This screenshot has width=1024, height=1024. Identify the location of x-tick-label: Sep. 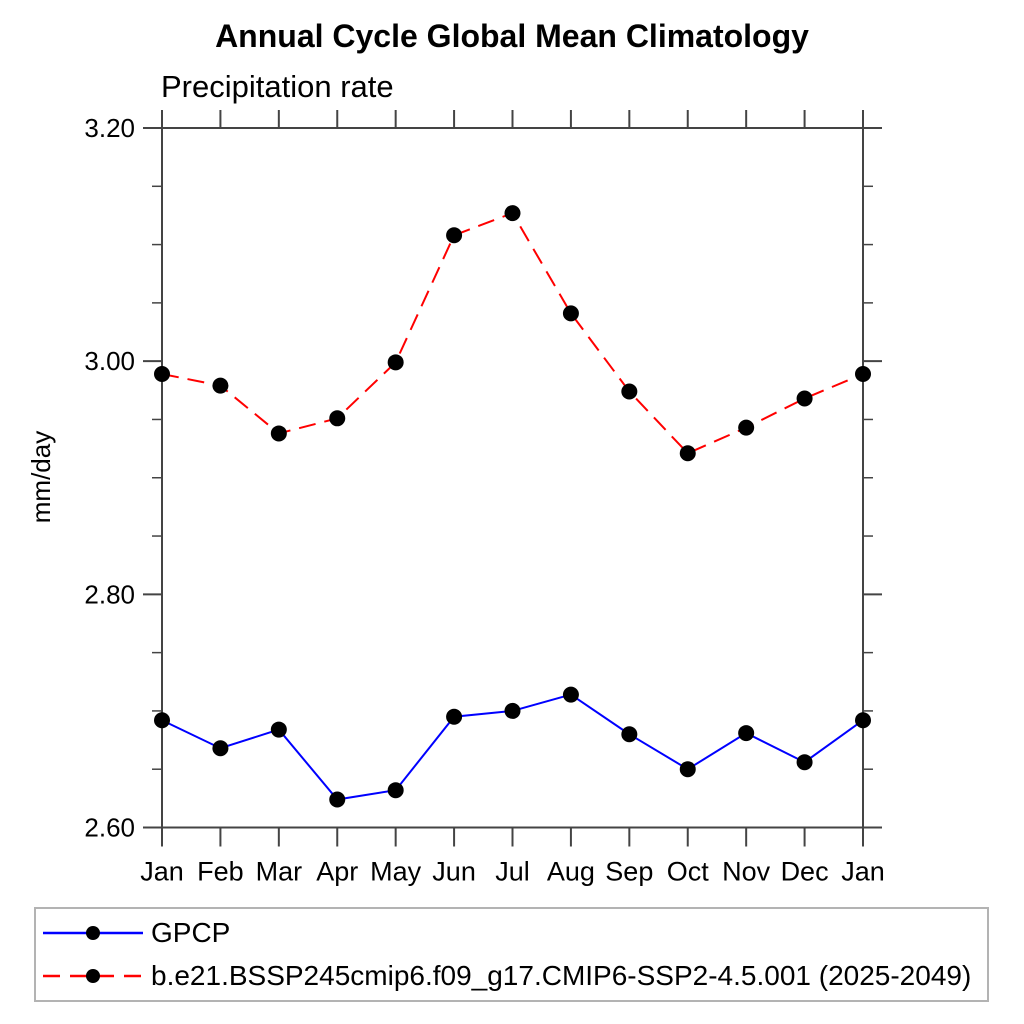
(629, 872).